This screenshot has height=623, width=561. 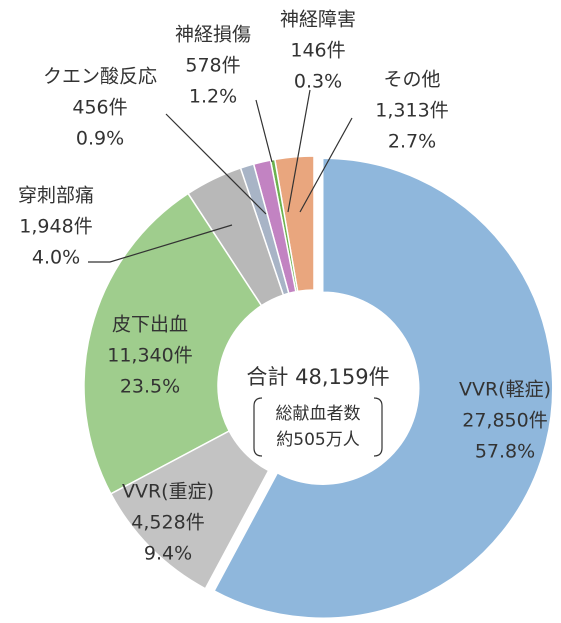 What do you see at coordinates (167, 523) in the screenshot?
I see `count-label: 4,528件` at bounding box center [167, 523].